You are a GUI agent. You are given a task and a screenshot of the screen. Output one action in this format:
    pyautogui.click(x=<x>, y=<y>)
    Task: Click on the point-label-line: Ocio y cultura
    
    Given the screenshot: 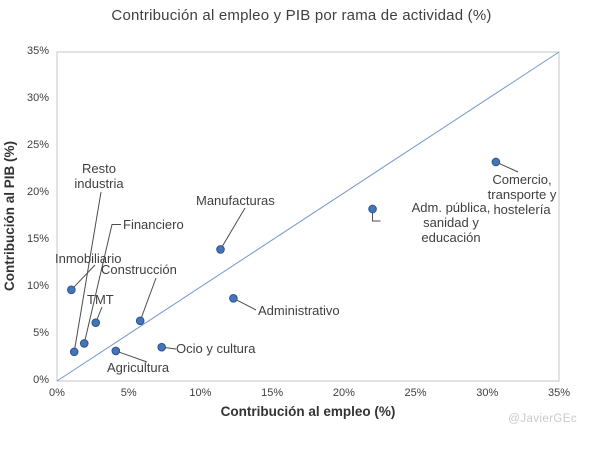 What is the action you would take?
    pyautogui.click(x=216, y=348)
    